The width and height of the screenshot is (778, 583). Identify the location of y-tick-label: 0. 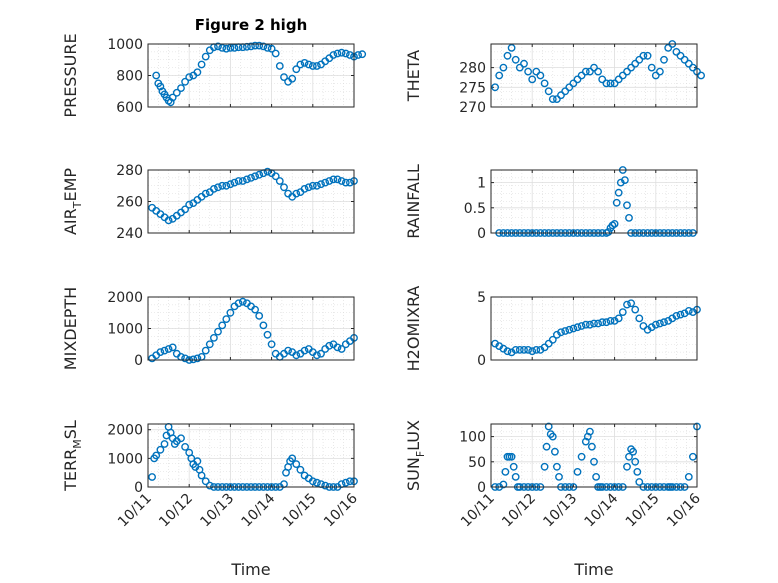
(138, 488).